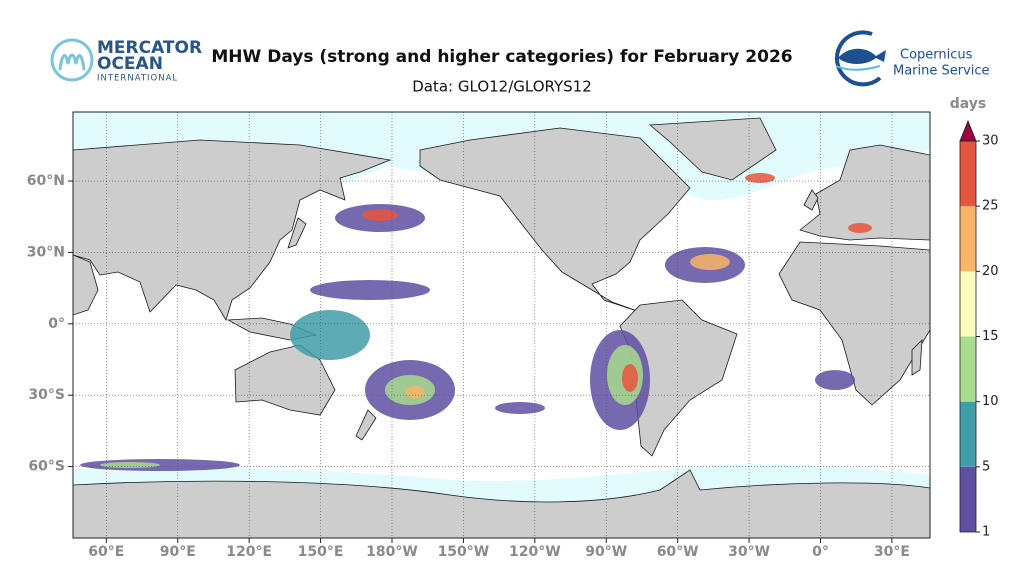 The width and height of the screenshot is (1024, 586). I want to click on y-tick-label: 0°, so click(56, 324).